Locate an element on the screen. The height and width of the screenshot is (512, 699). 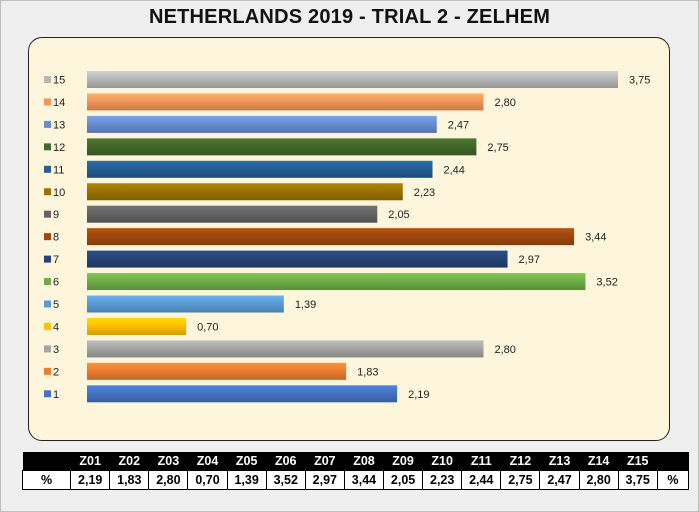
value-label-5: 1,39 is located at coordinates (305, 305).